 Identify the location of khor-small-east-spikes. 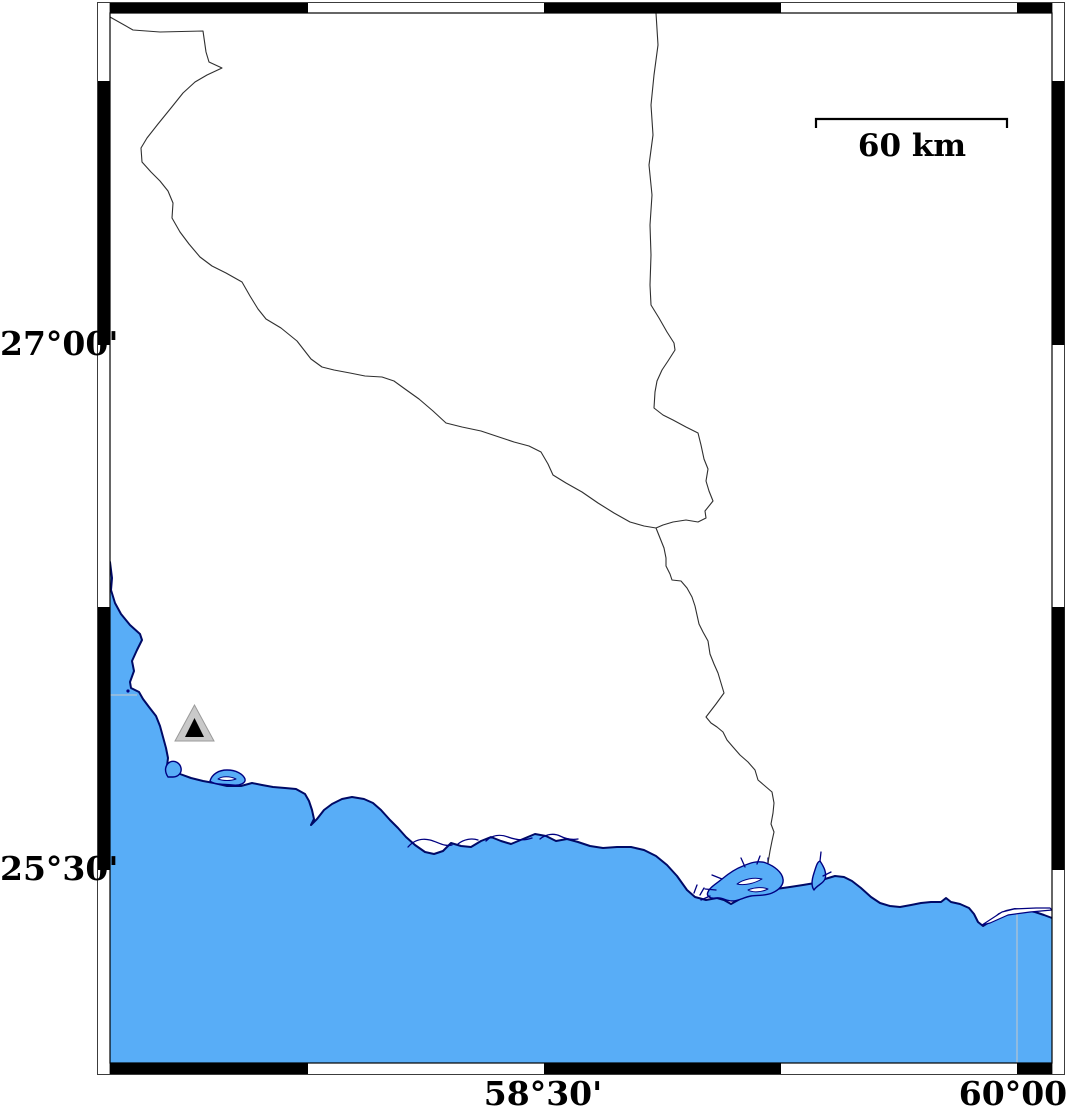
(825, 864).